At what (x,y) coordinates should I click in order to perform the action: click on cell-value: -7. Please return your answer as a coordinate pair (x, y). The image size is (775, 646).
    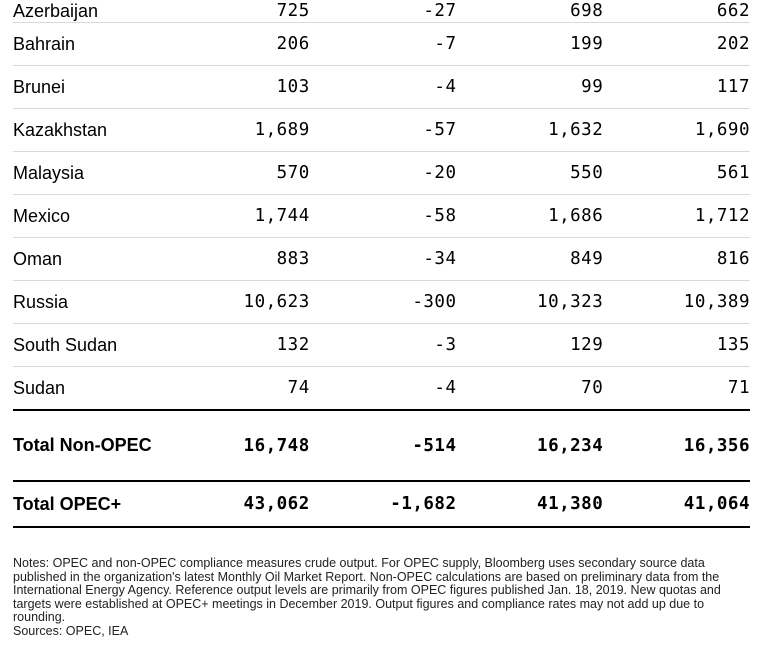
    Looking at the image, I should click on (383, 44).